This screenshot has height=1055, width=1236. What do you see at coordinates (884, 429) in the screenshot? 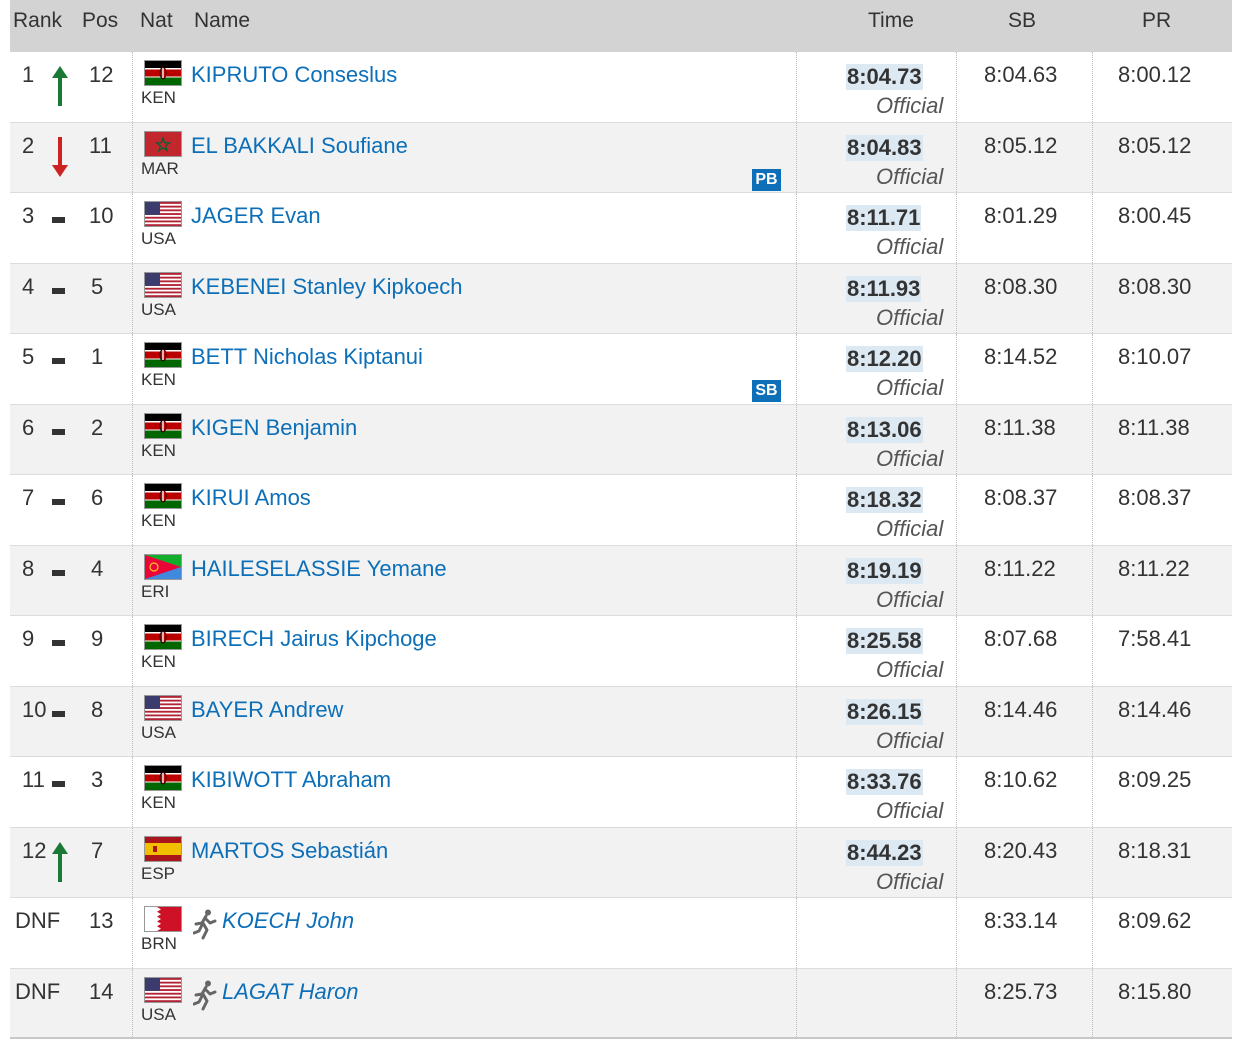
I see `time-cell: 8:13.06` at bounding box center [884, 429].